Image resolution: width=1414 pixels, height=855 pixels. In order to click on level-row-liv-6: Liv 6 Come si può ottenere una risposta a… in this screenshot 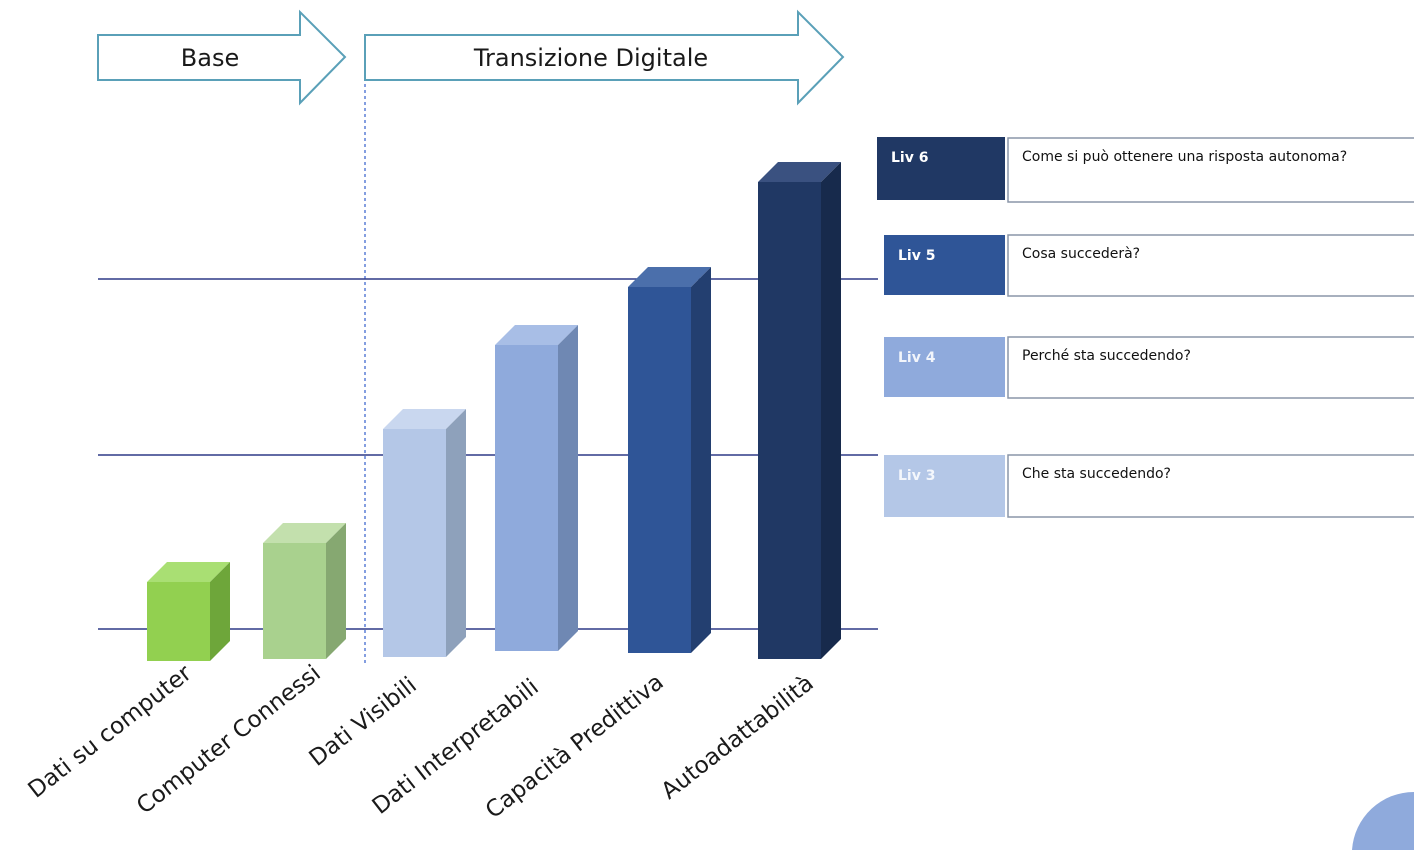, I will do `click(1145, 170)`.